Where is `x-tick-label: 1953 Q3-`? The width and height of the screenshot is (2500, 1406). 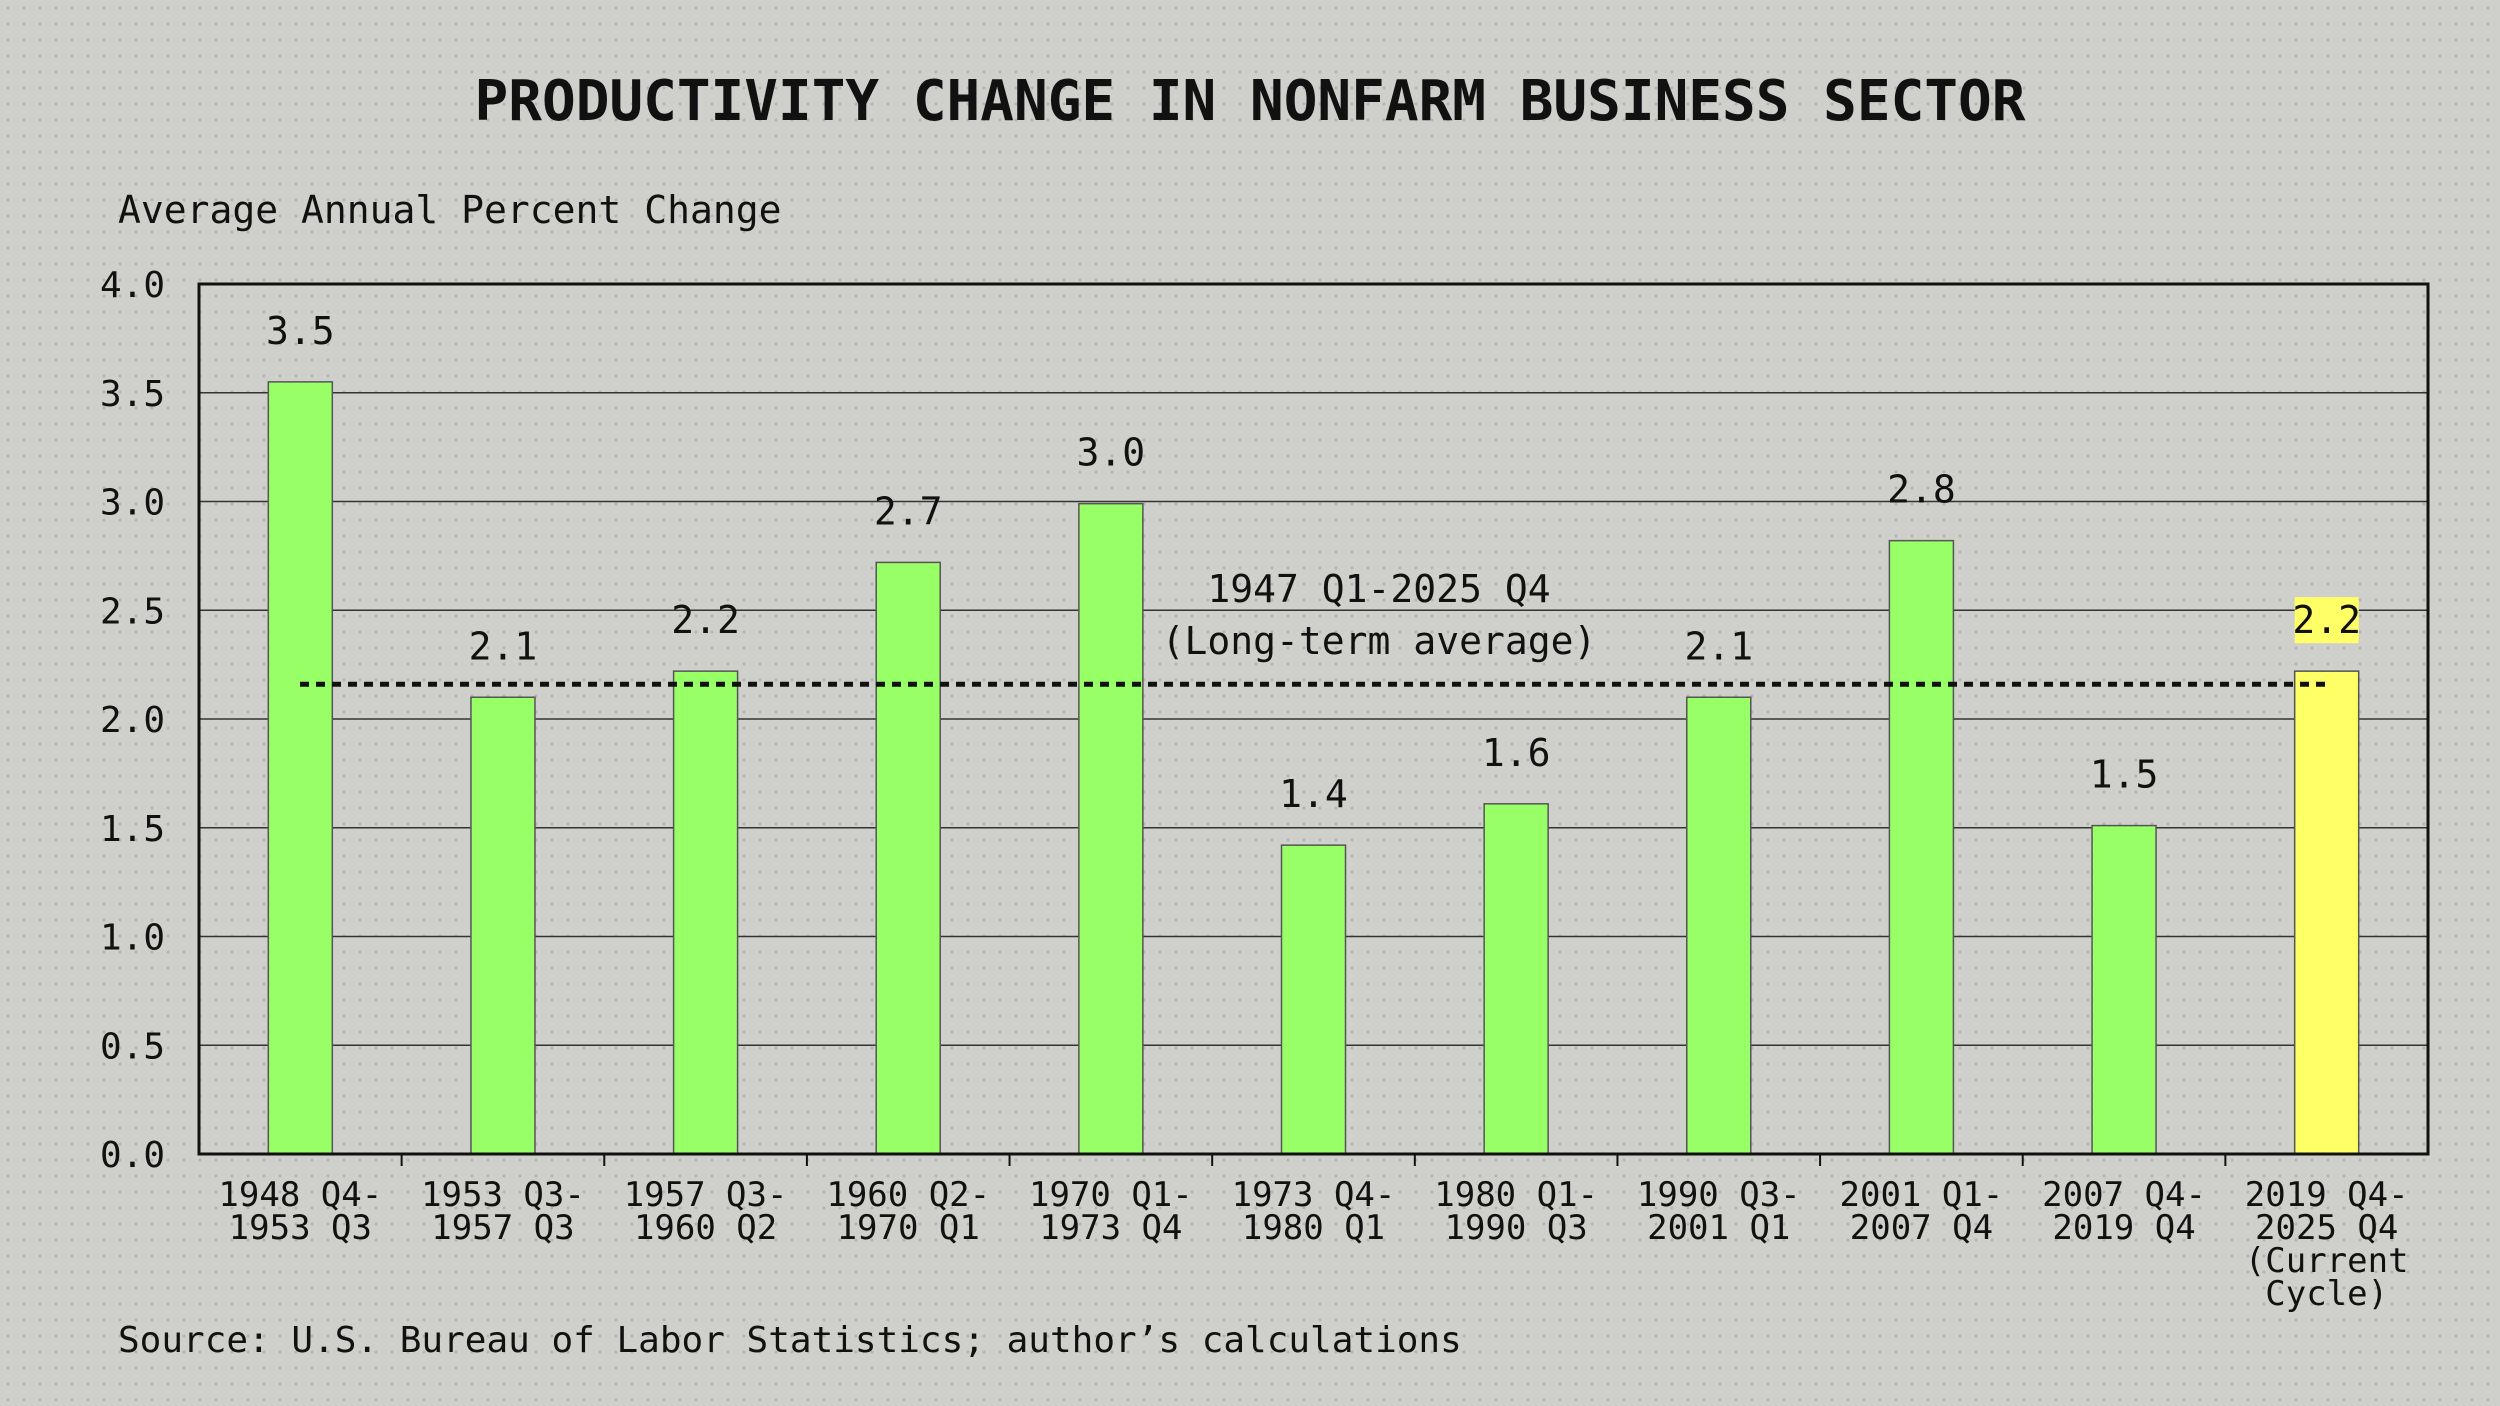
x-tick-label: 1953 Q3- is located at coordinates (503, 1195).